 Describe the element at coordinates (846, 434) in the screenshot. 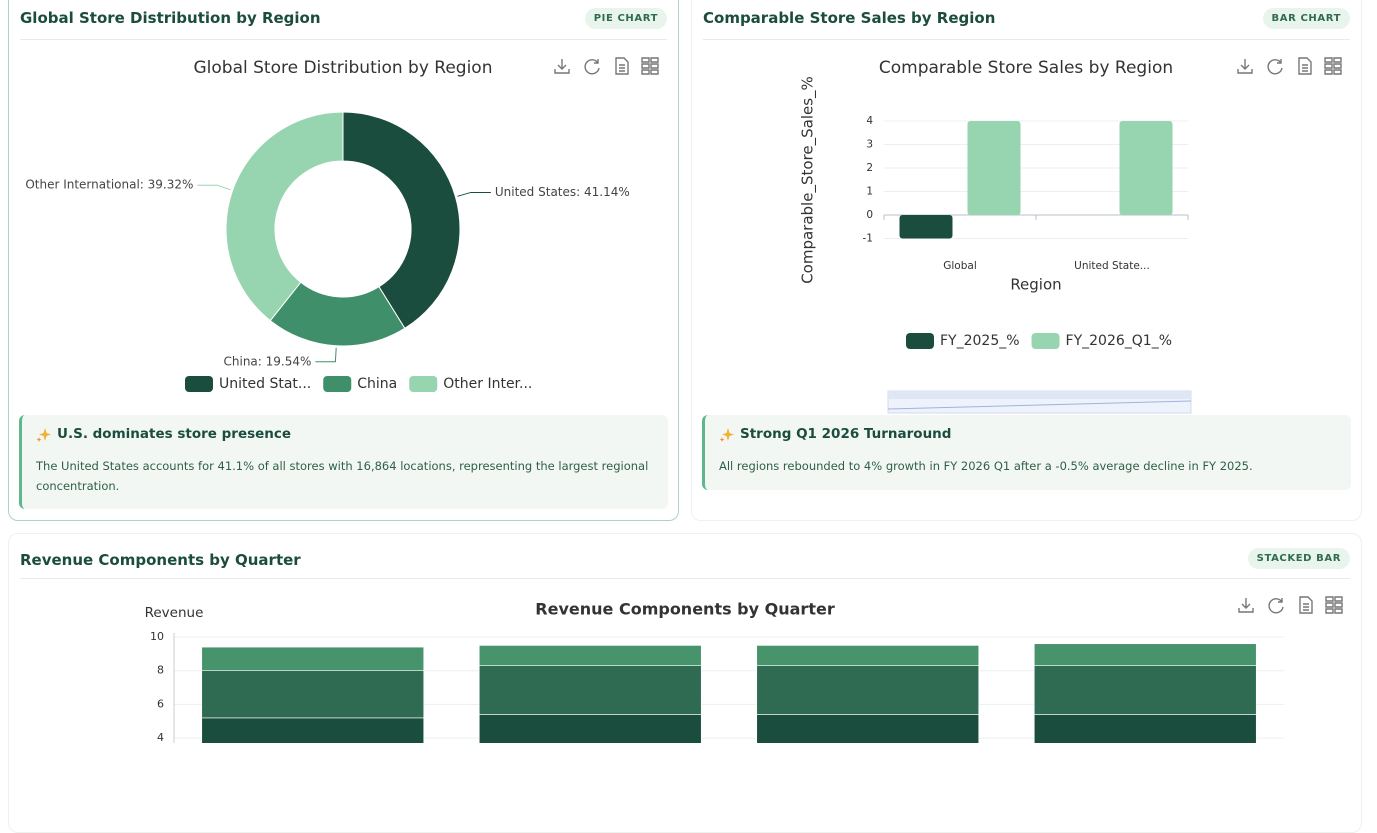

I see `insight-title: Strong Q1 2026 Turnaround` at that location.